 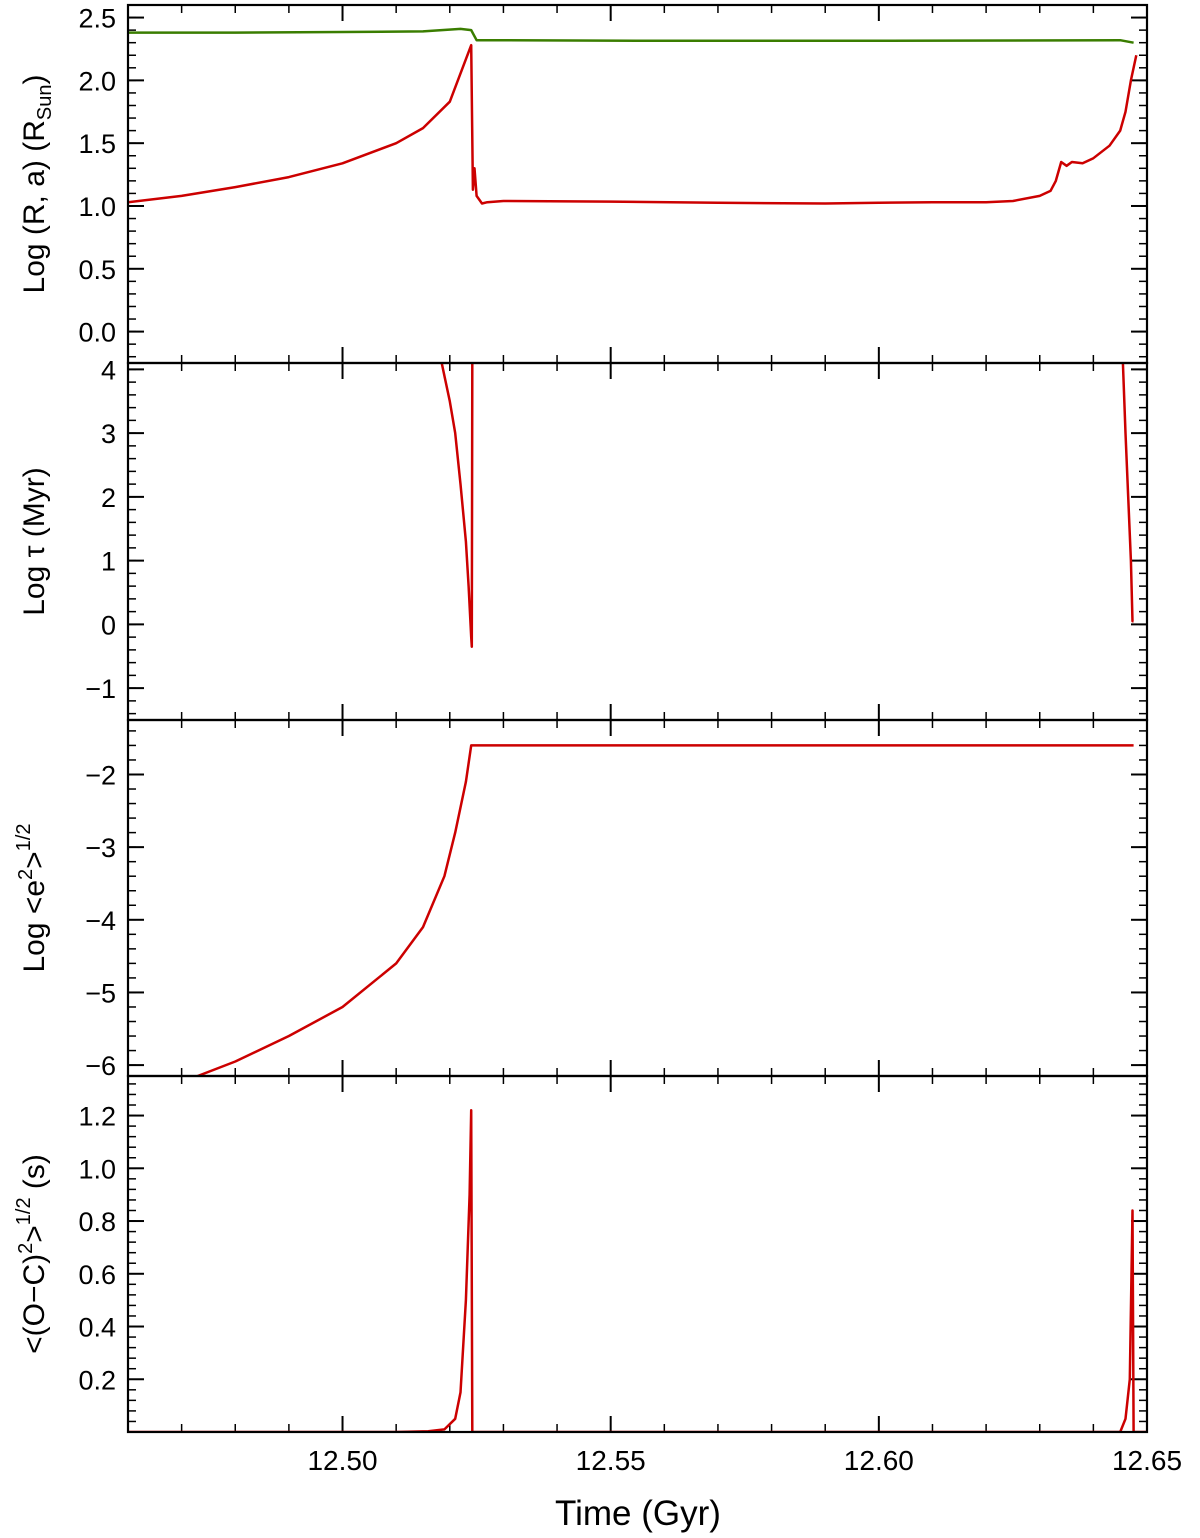 I want to click on y-tick-label: −5, so click(x=100, y=993).